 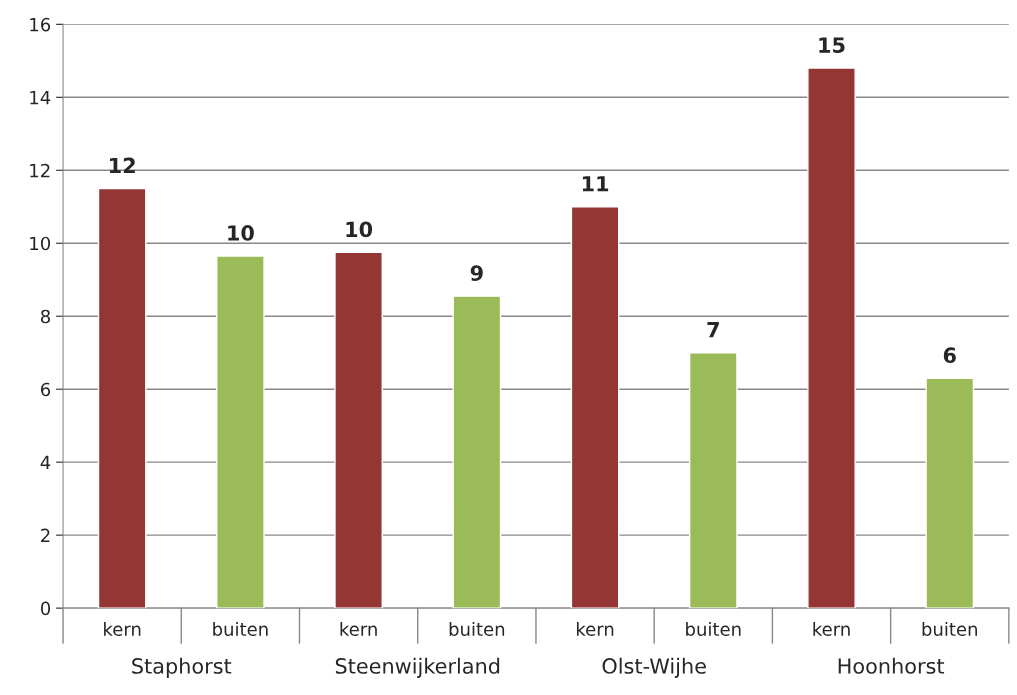 I want to click on data-label: 9, so click(x=476, y=273).